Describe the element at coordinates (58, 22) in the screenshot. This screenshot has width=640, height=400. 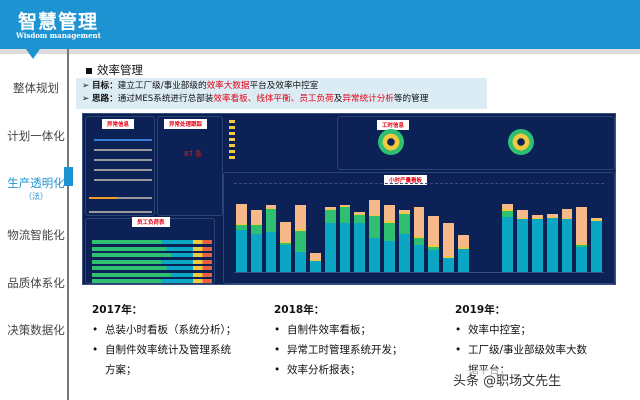
I see `page-title: 智慧管理` at that location.